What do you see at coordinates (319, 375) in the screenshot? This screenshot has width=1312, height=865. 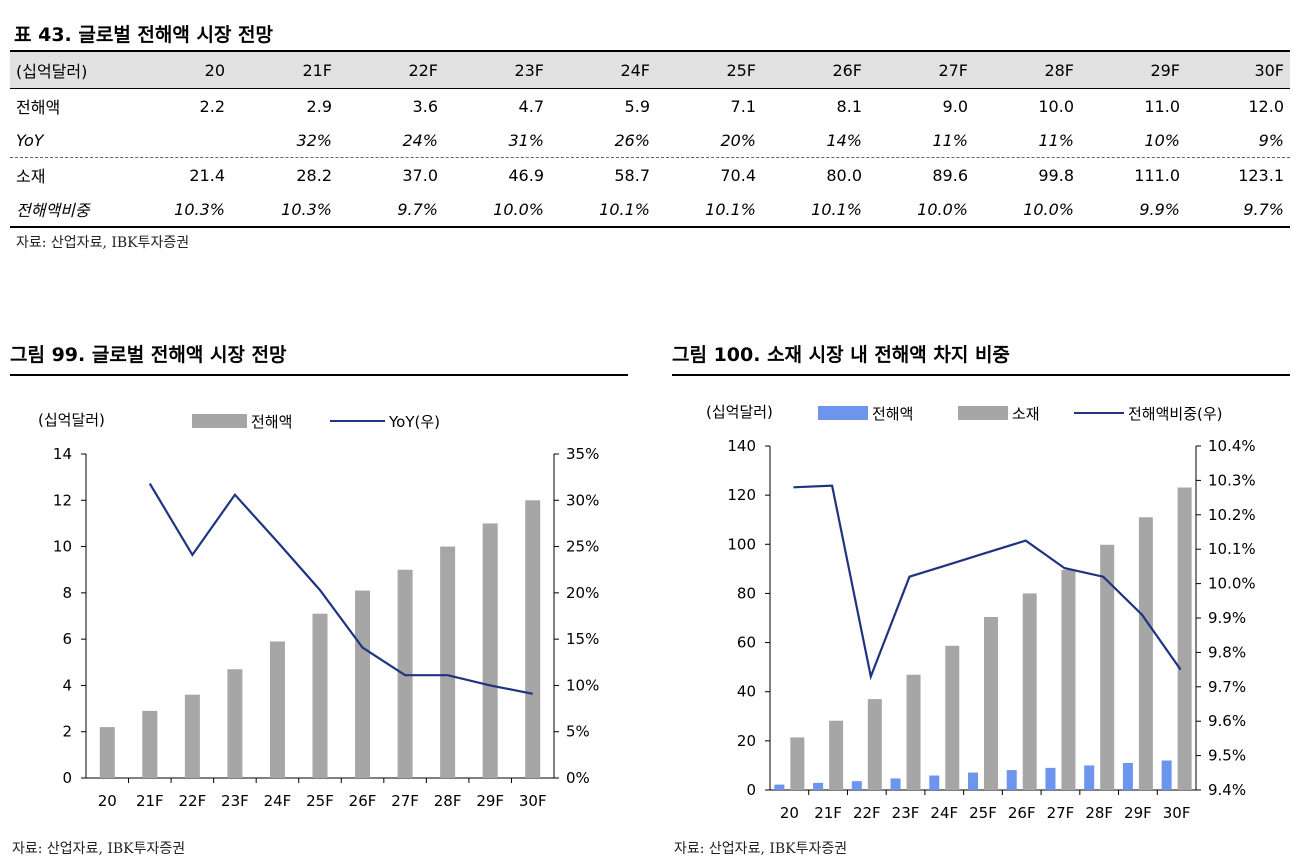 I see `chart1-title-rule` at bounding box center [319, 375].